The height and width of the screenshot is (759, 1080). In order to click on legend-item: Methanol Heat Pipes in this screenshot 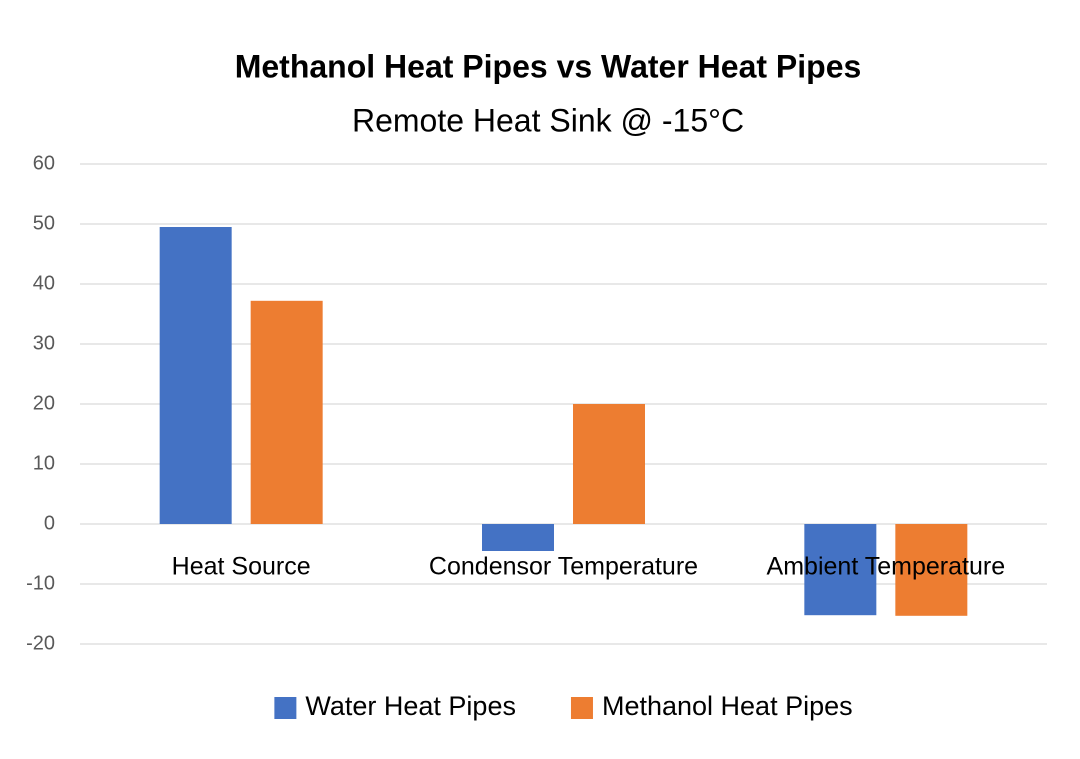, I will do `click(711, 706)`.